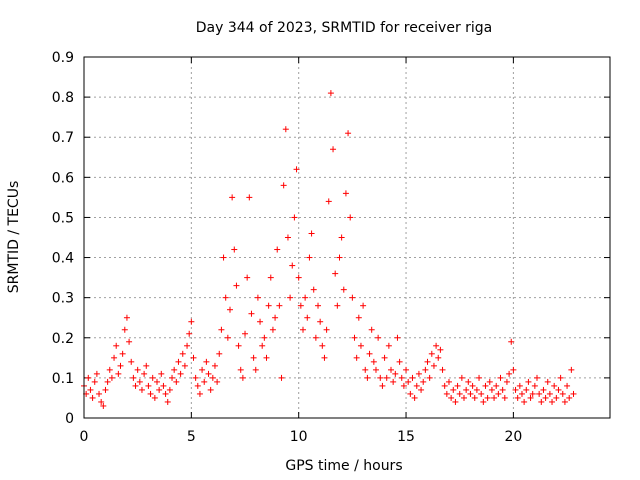  What do you see at coordinates (69, 419) in the screenshot?
I see `y-tick-label: 0` at bounding box center [69, 419].